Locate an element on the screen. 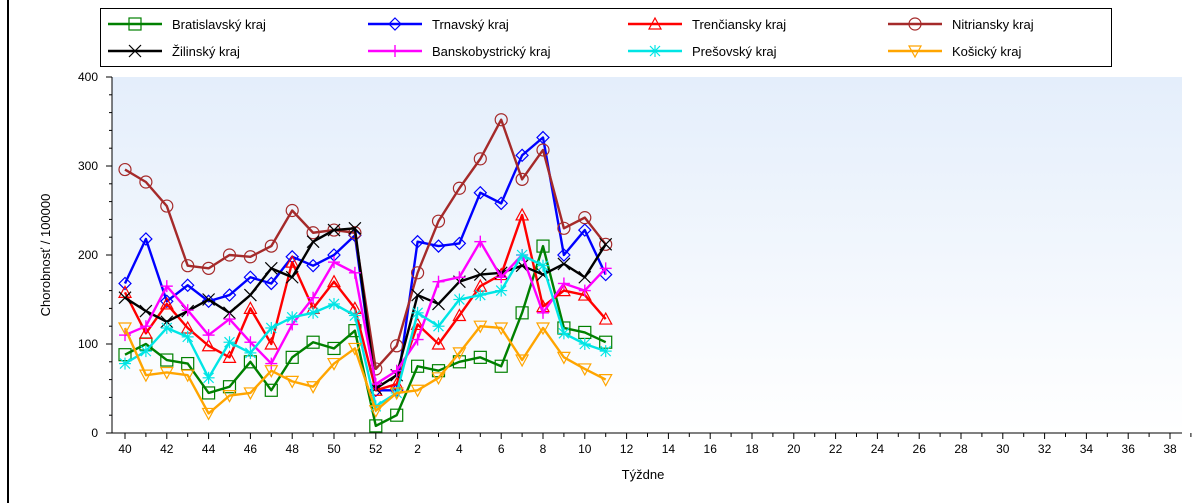  x-tick-label: 20 is located at coordinates (794, 449).